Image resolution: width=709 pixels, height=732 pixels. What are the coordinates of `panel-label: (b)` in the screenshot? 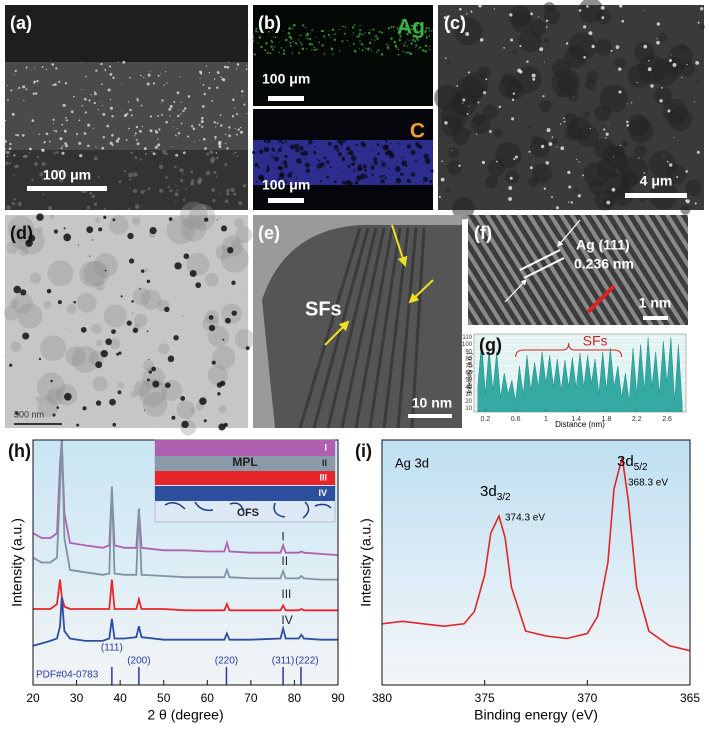 It's located at (269, 23).